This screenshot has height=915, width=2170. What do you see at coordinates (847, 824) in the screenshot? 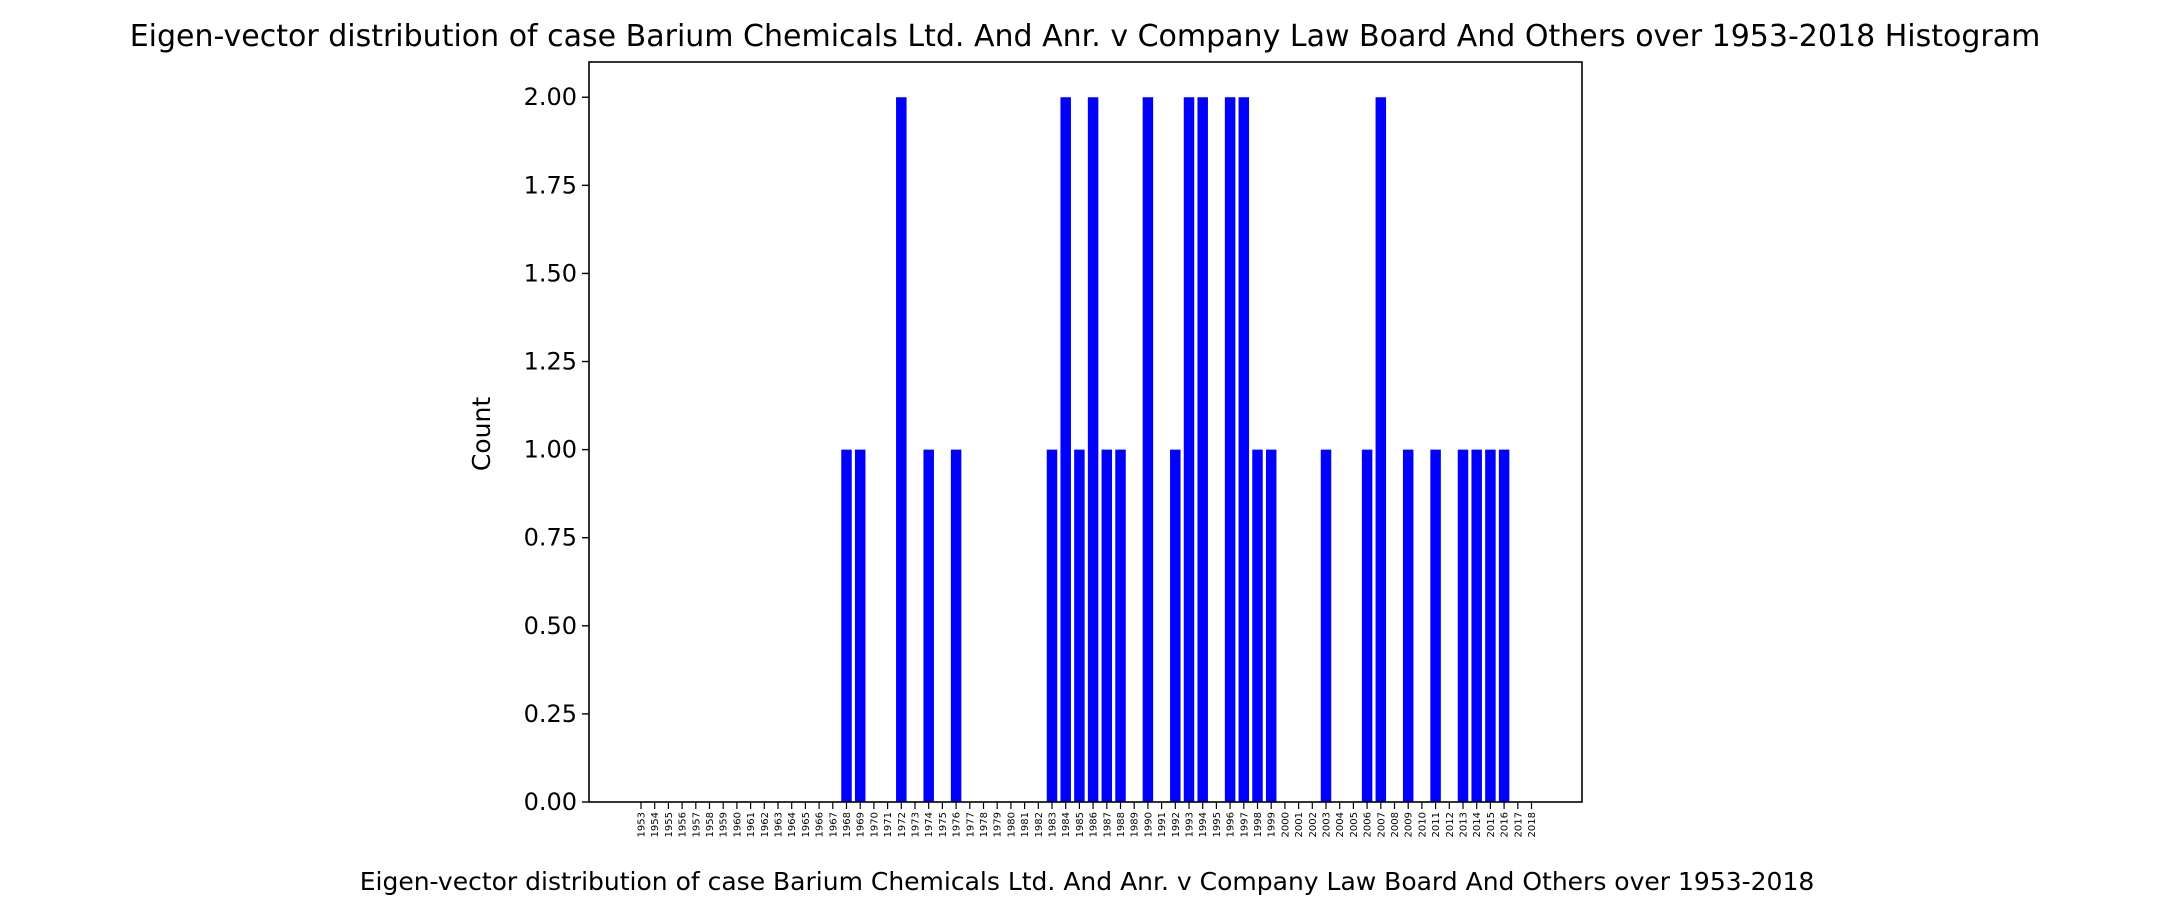
I see `x-tick-label: 1968` at bounding box center [847, 824].